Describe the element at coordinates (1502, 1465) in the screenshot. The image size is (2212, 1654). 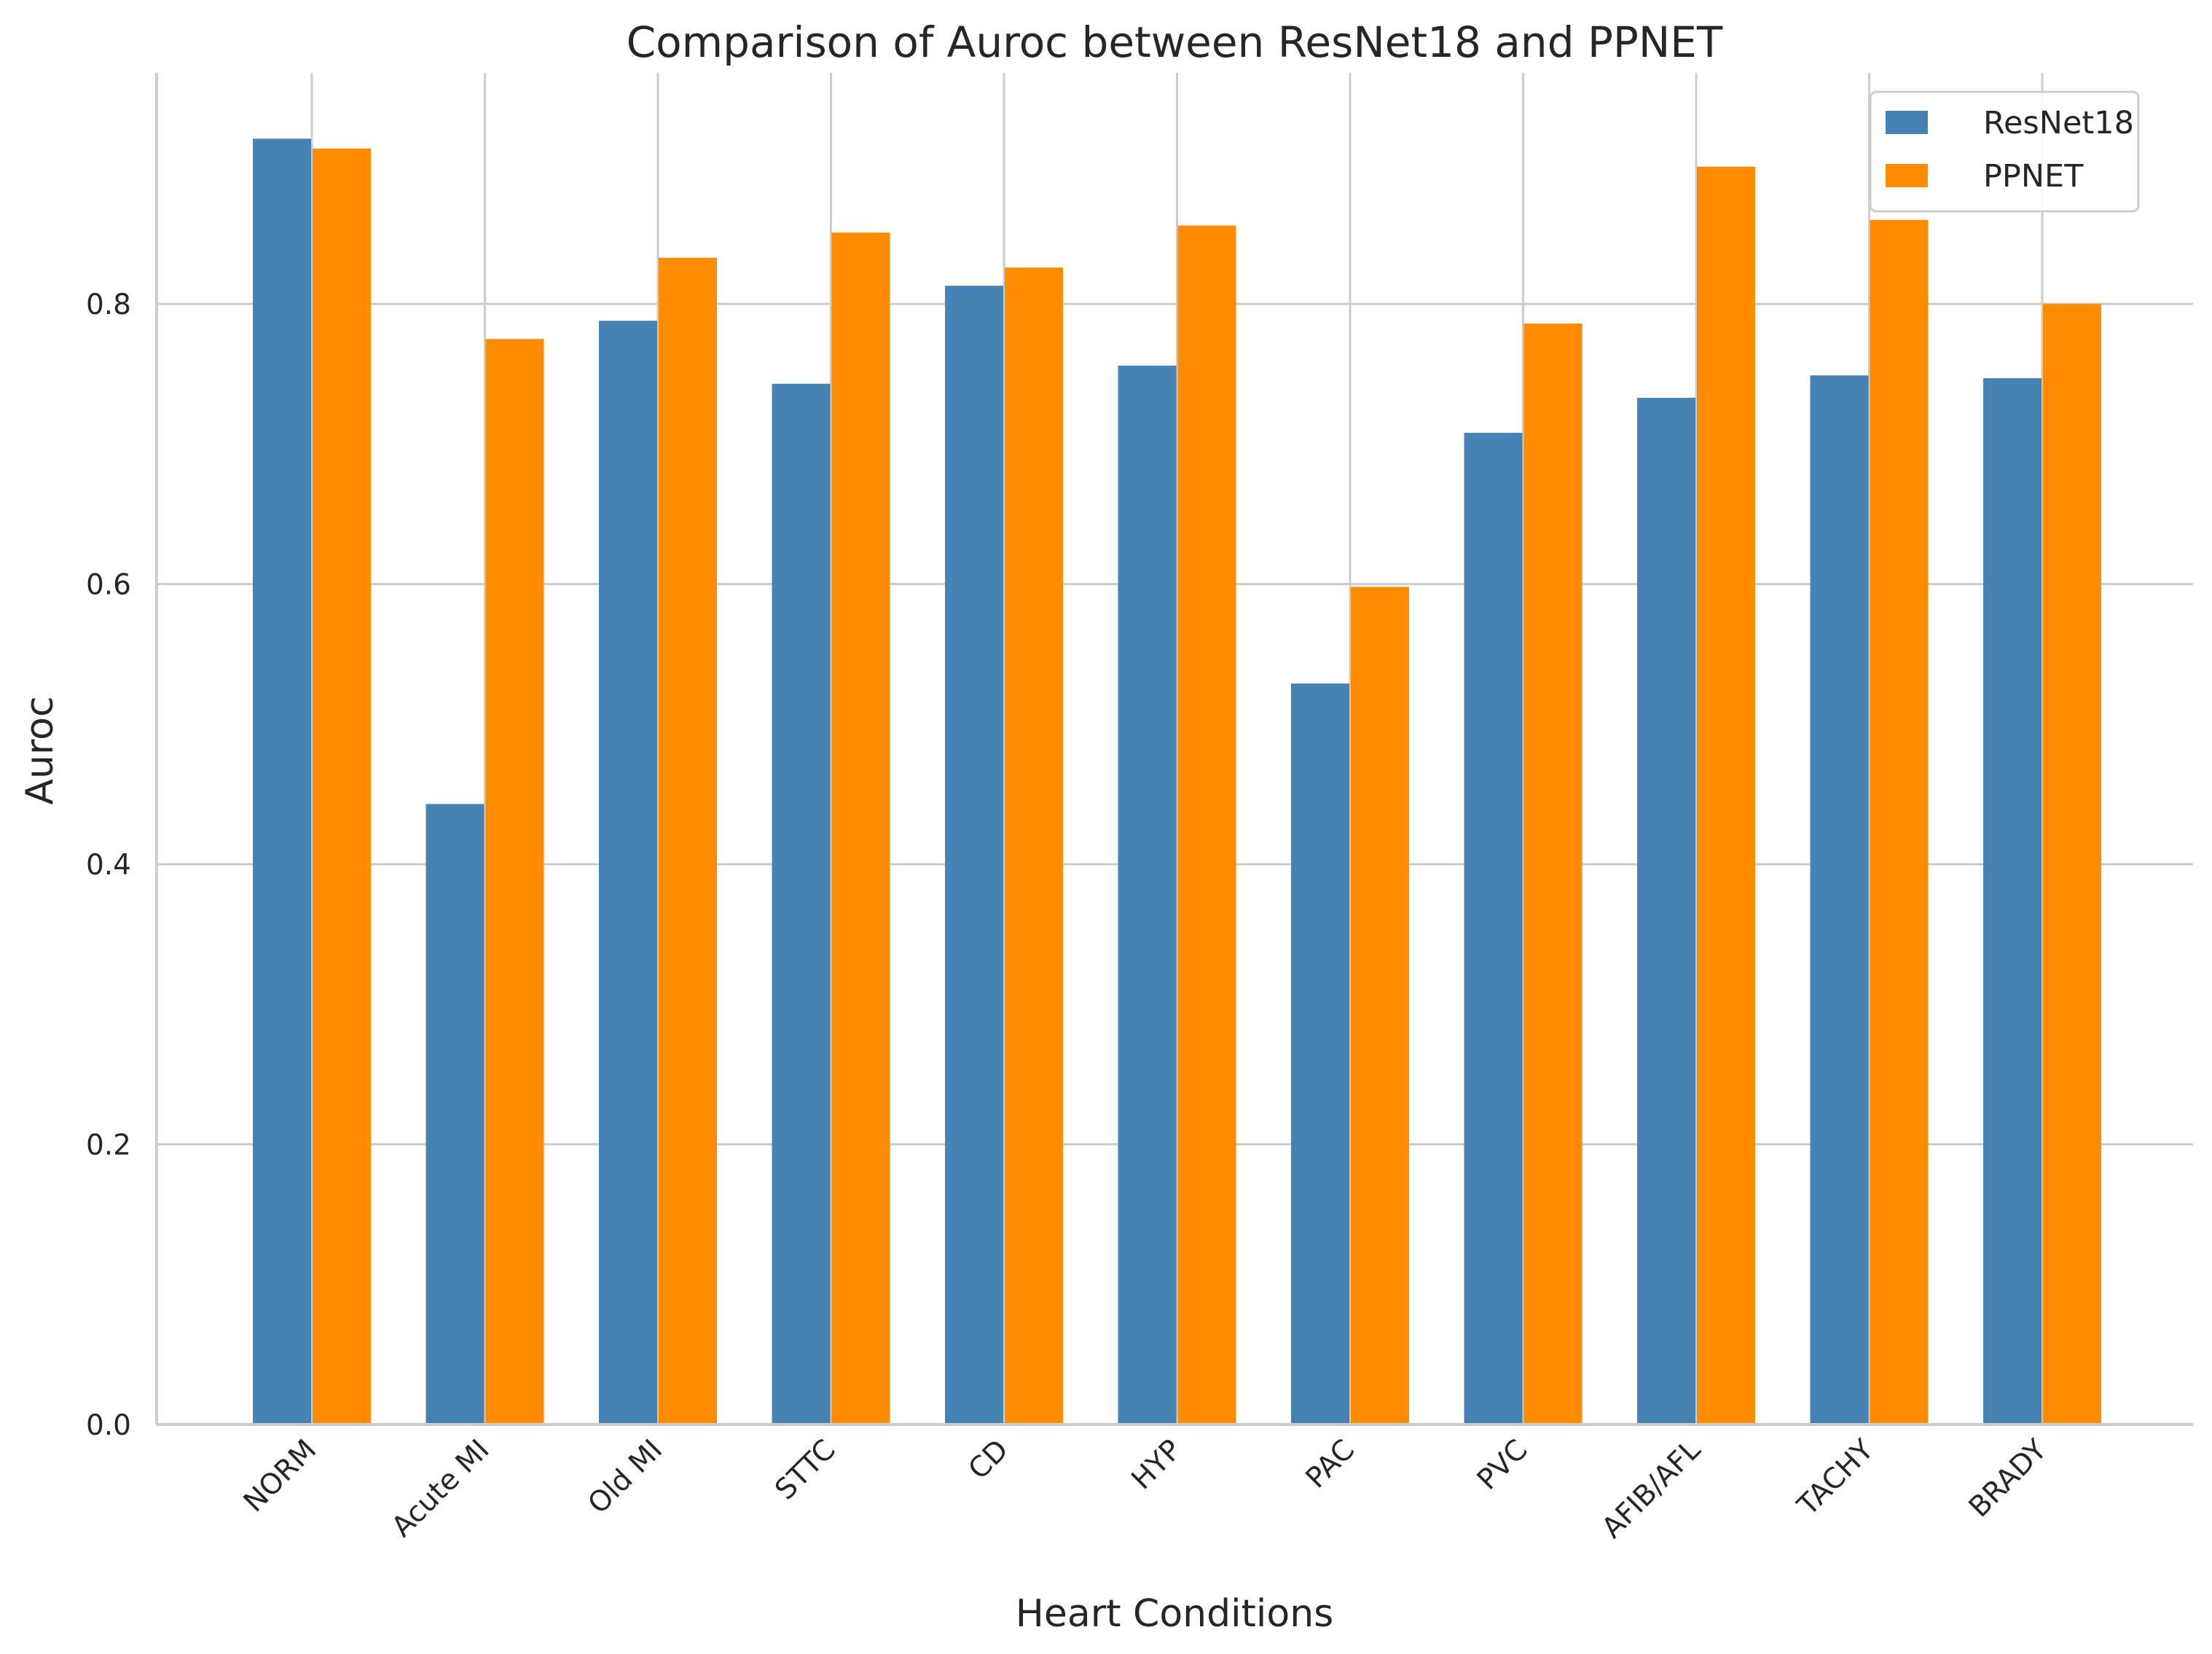
I see `x-tick-label: PVC` at that location.